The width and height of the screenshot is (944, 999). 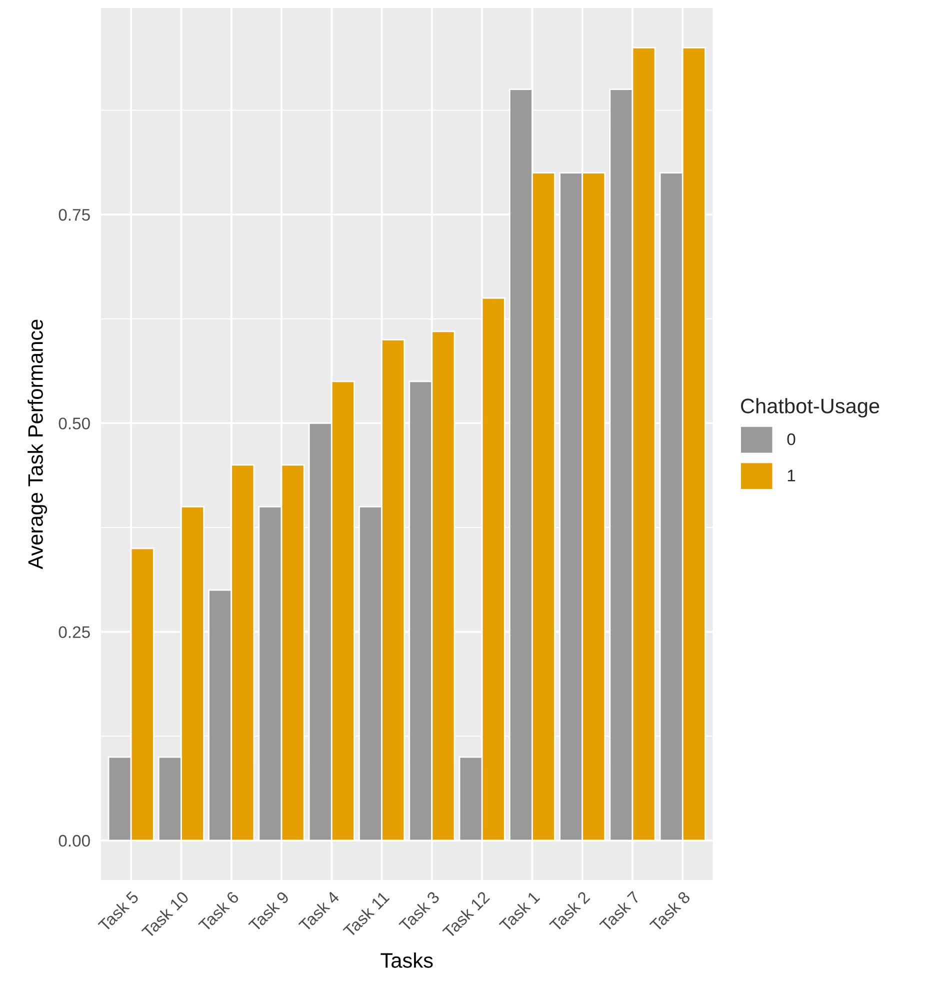 What do you see at coordinates (319, 911) in the screenshot?
I see `x-tick-label: Task 4` at bounding box center [319, 911].